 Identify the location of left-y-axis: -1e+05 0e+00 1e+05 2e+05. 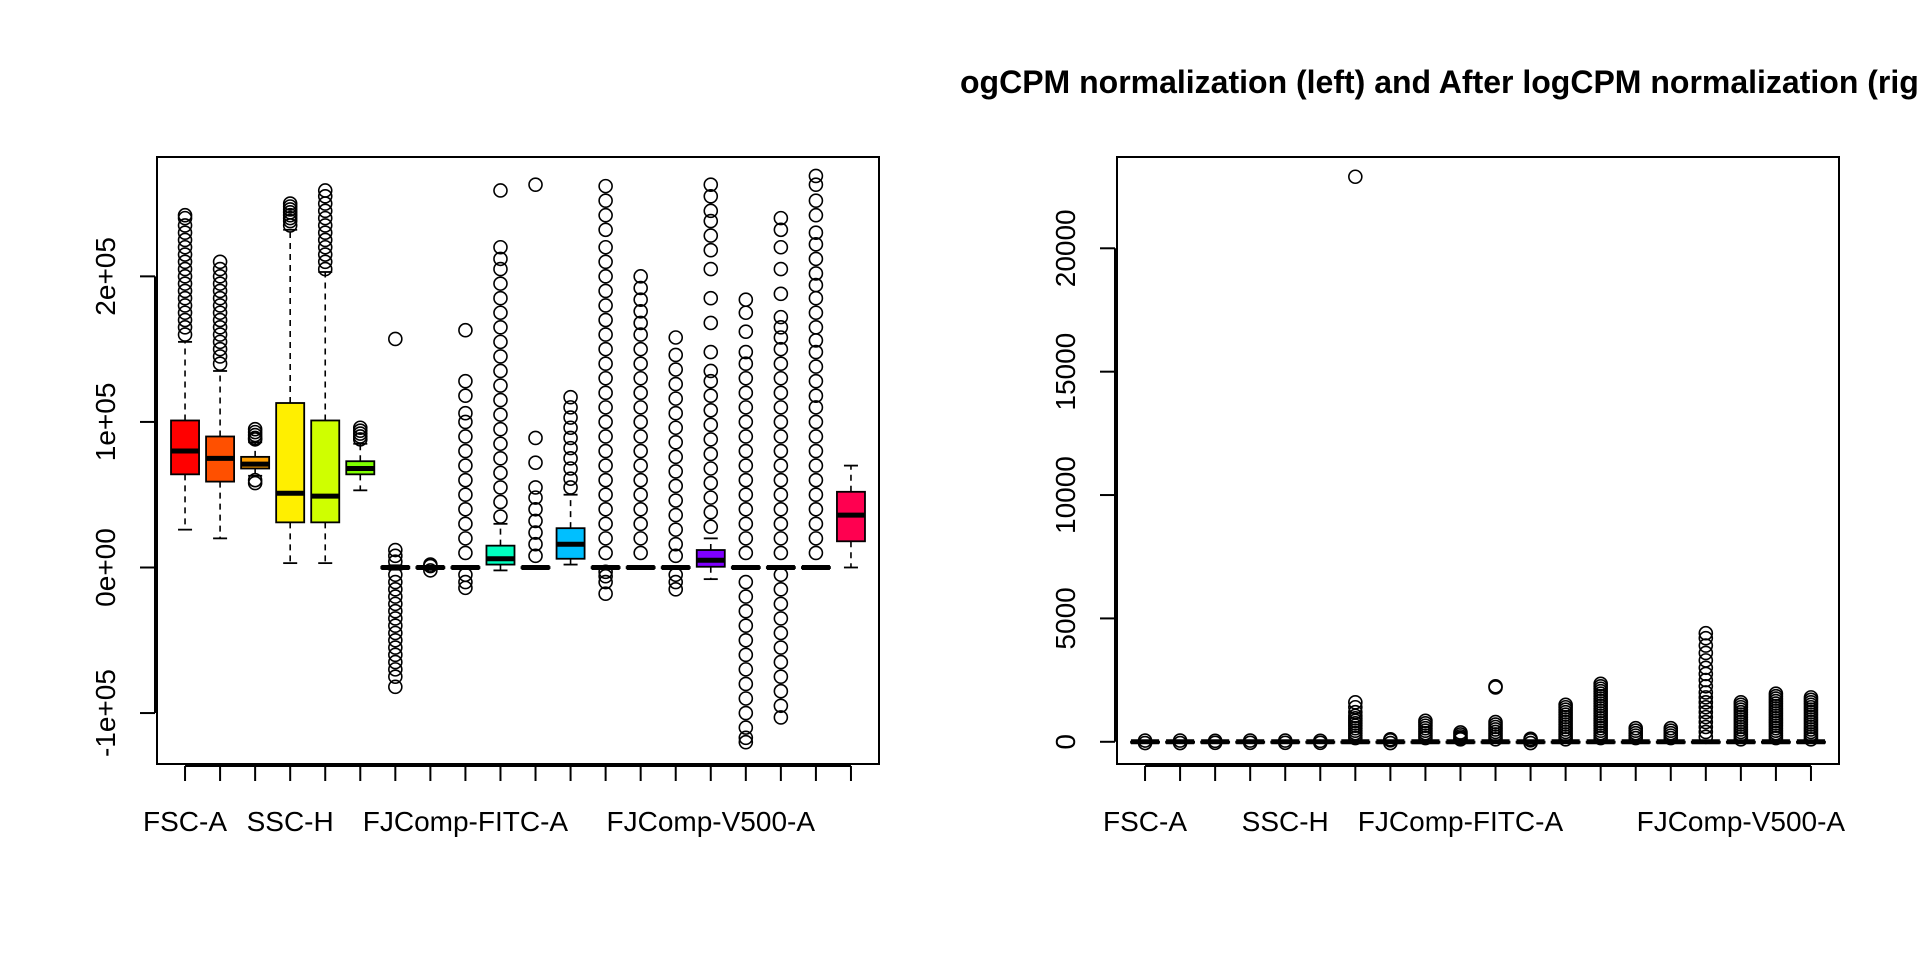
(123, 497).